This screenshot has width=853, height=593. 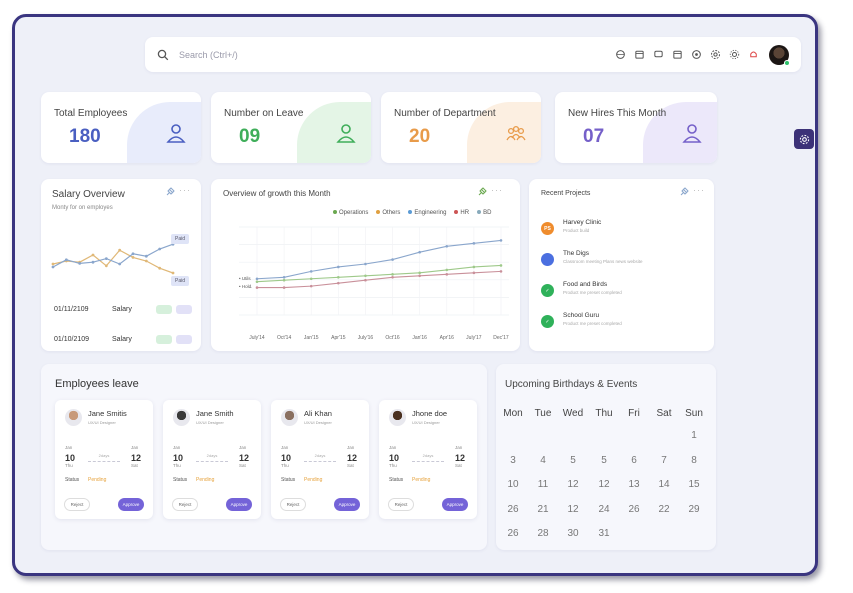 I want to click on calendar-icon, so click(x=639, y=54).